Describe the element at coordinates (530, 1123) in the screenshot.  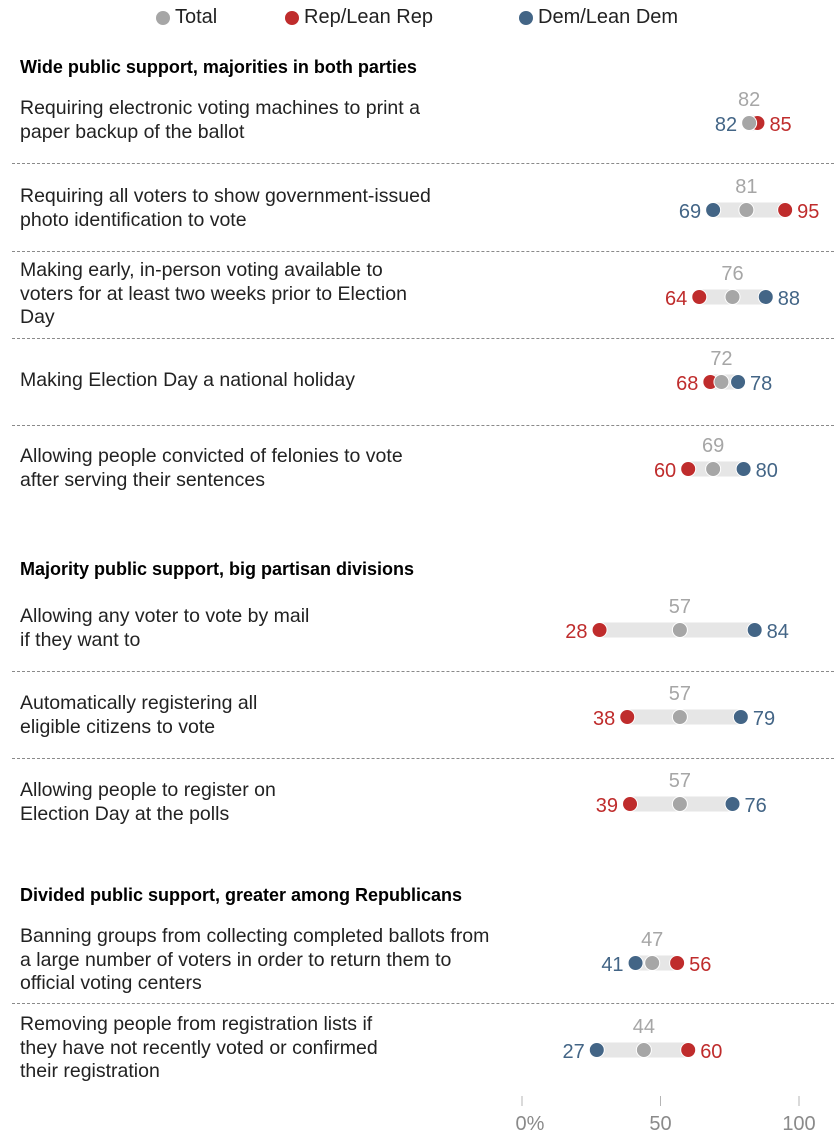
I see `x-tick-label: 0%` at that location.